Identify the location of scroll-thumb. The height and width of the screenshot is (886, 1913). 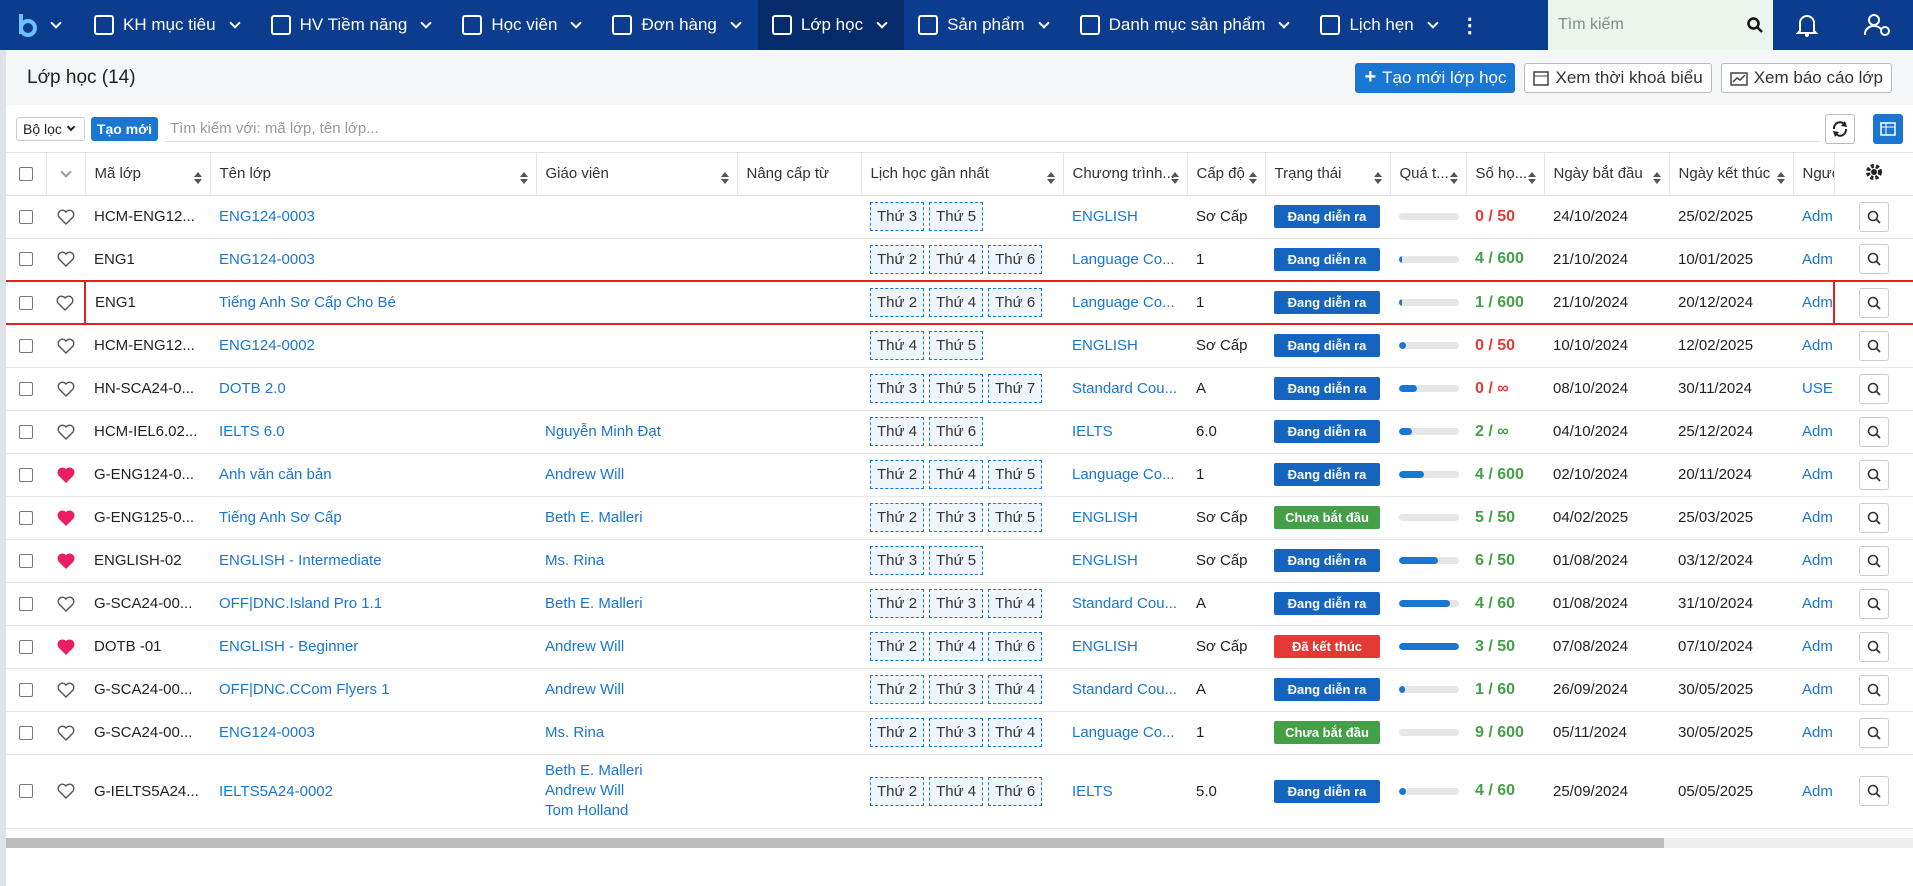
(835, 843).